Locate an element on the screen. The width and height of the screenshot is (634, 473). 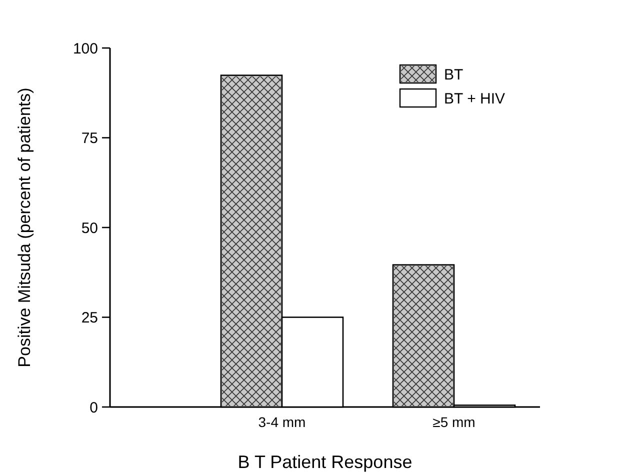
y-tick-label: 25 is located at coordinates (89, 318).